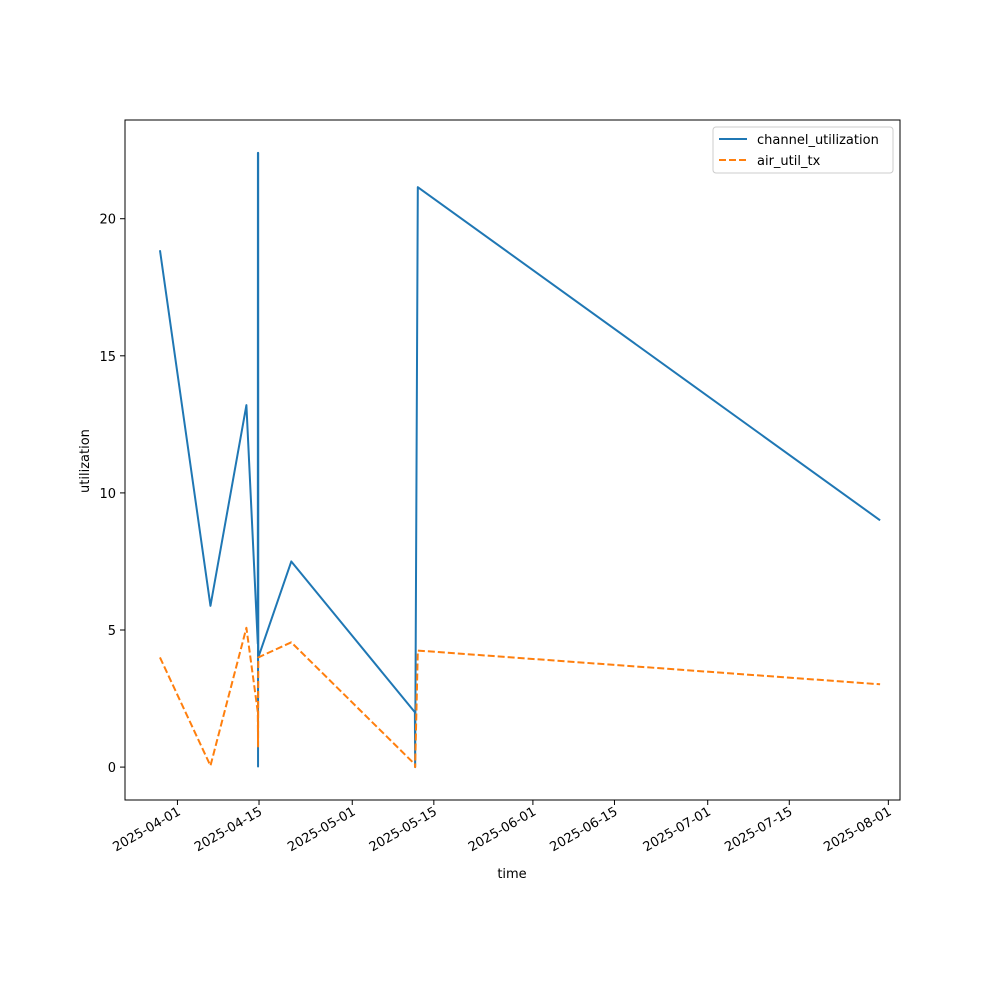 The image size is (1000, 1000). I want to click on y-tick-label: 0, so click(112, 768).